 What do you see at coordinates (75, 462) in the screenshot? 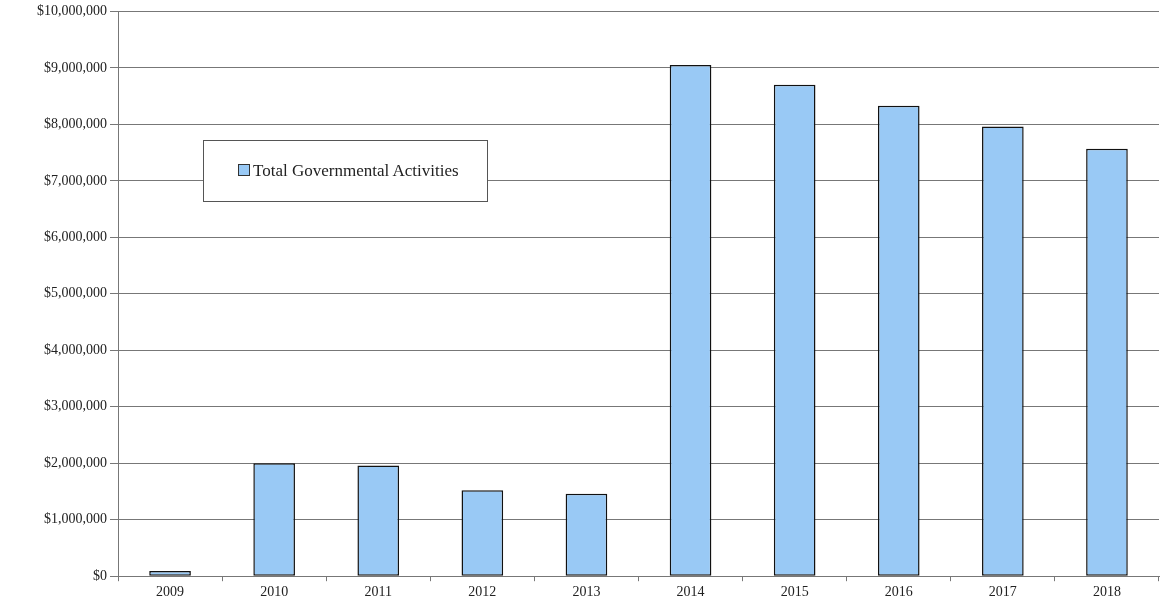
I see `y-tick-label: $2,000,000` at bounding box center [75, 462].